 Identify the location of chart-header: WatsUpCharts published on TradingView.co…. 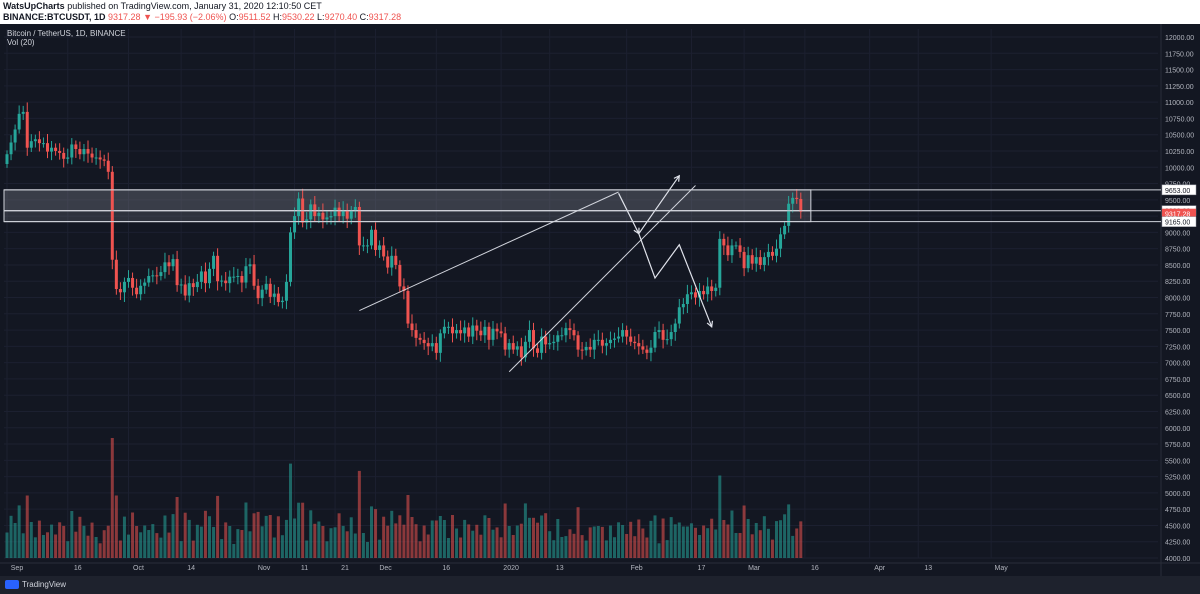
(600, 12).